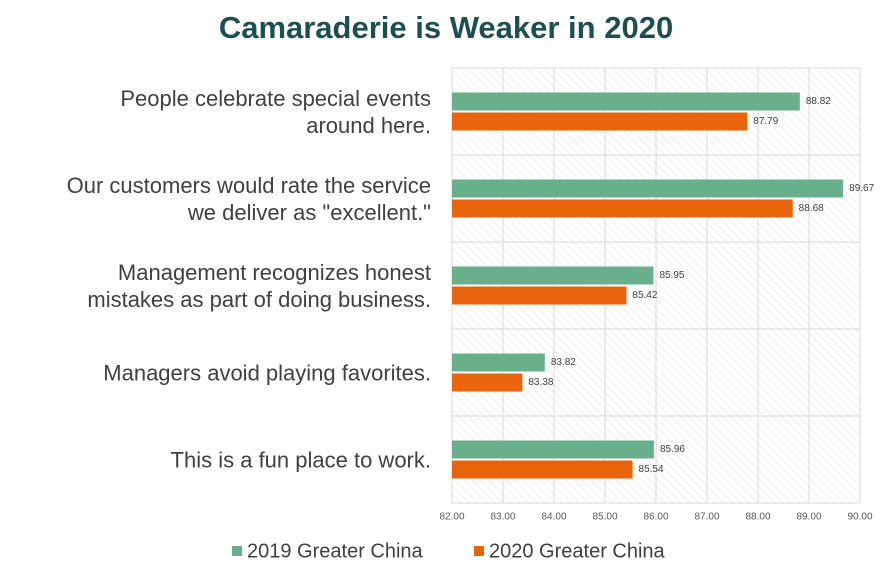 This screenshot has width=893, height=582. Describe the element at coordinates (706, 517) in the screenshot. I see `x-tick-label: 87.00` at that location.